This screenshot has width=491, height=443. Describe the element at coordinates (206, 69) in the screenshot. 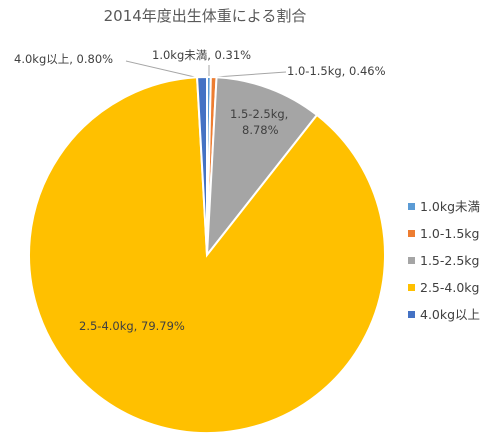

I see `leader-lines` at that location.